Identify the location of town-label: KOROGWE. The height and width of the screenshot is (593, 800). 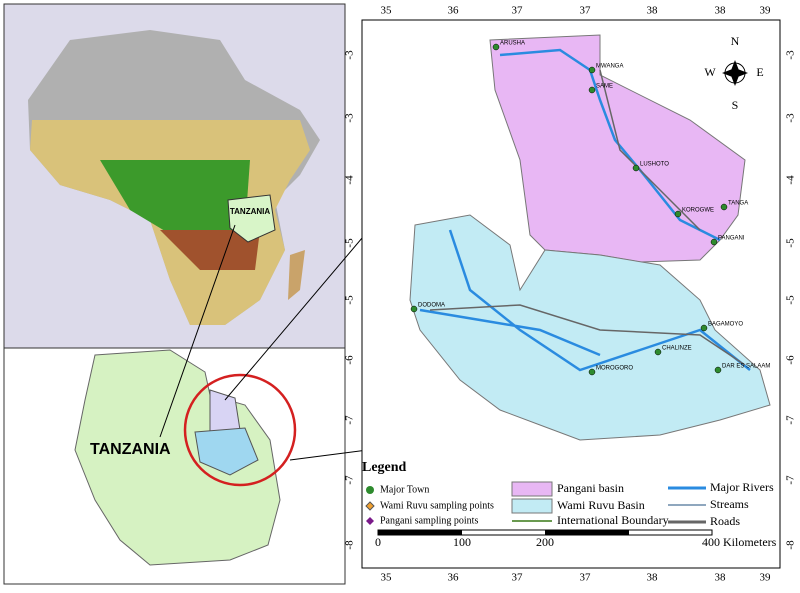
(698, 211).